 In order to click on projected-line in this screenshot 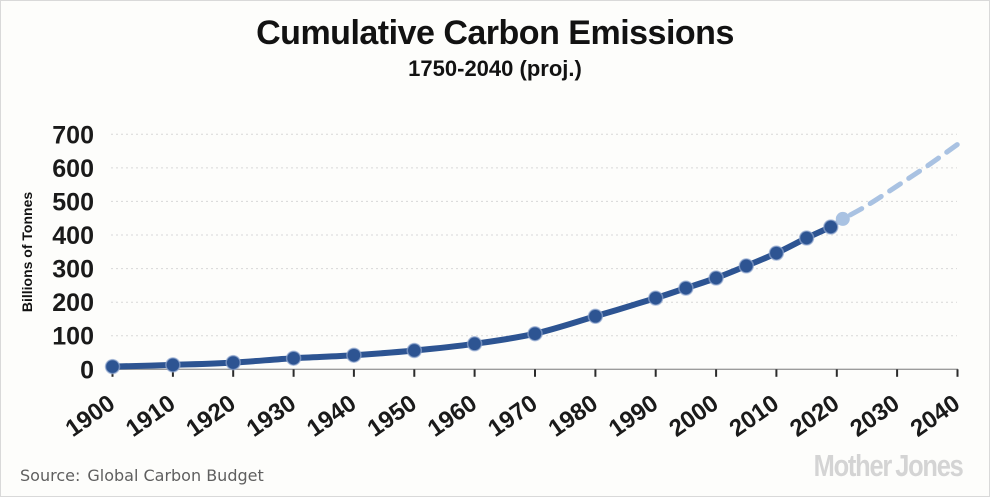, I will do `click(894, 185)`.